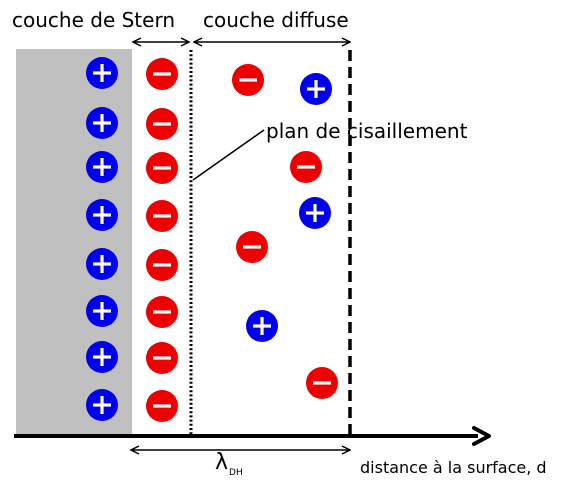  Describe the element at coordinates (222, 462) in the screenshot. I see `debye-length-symbol: λ` at that location.